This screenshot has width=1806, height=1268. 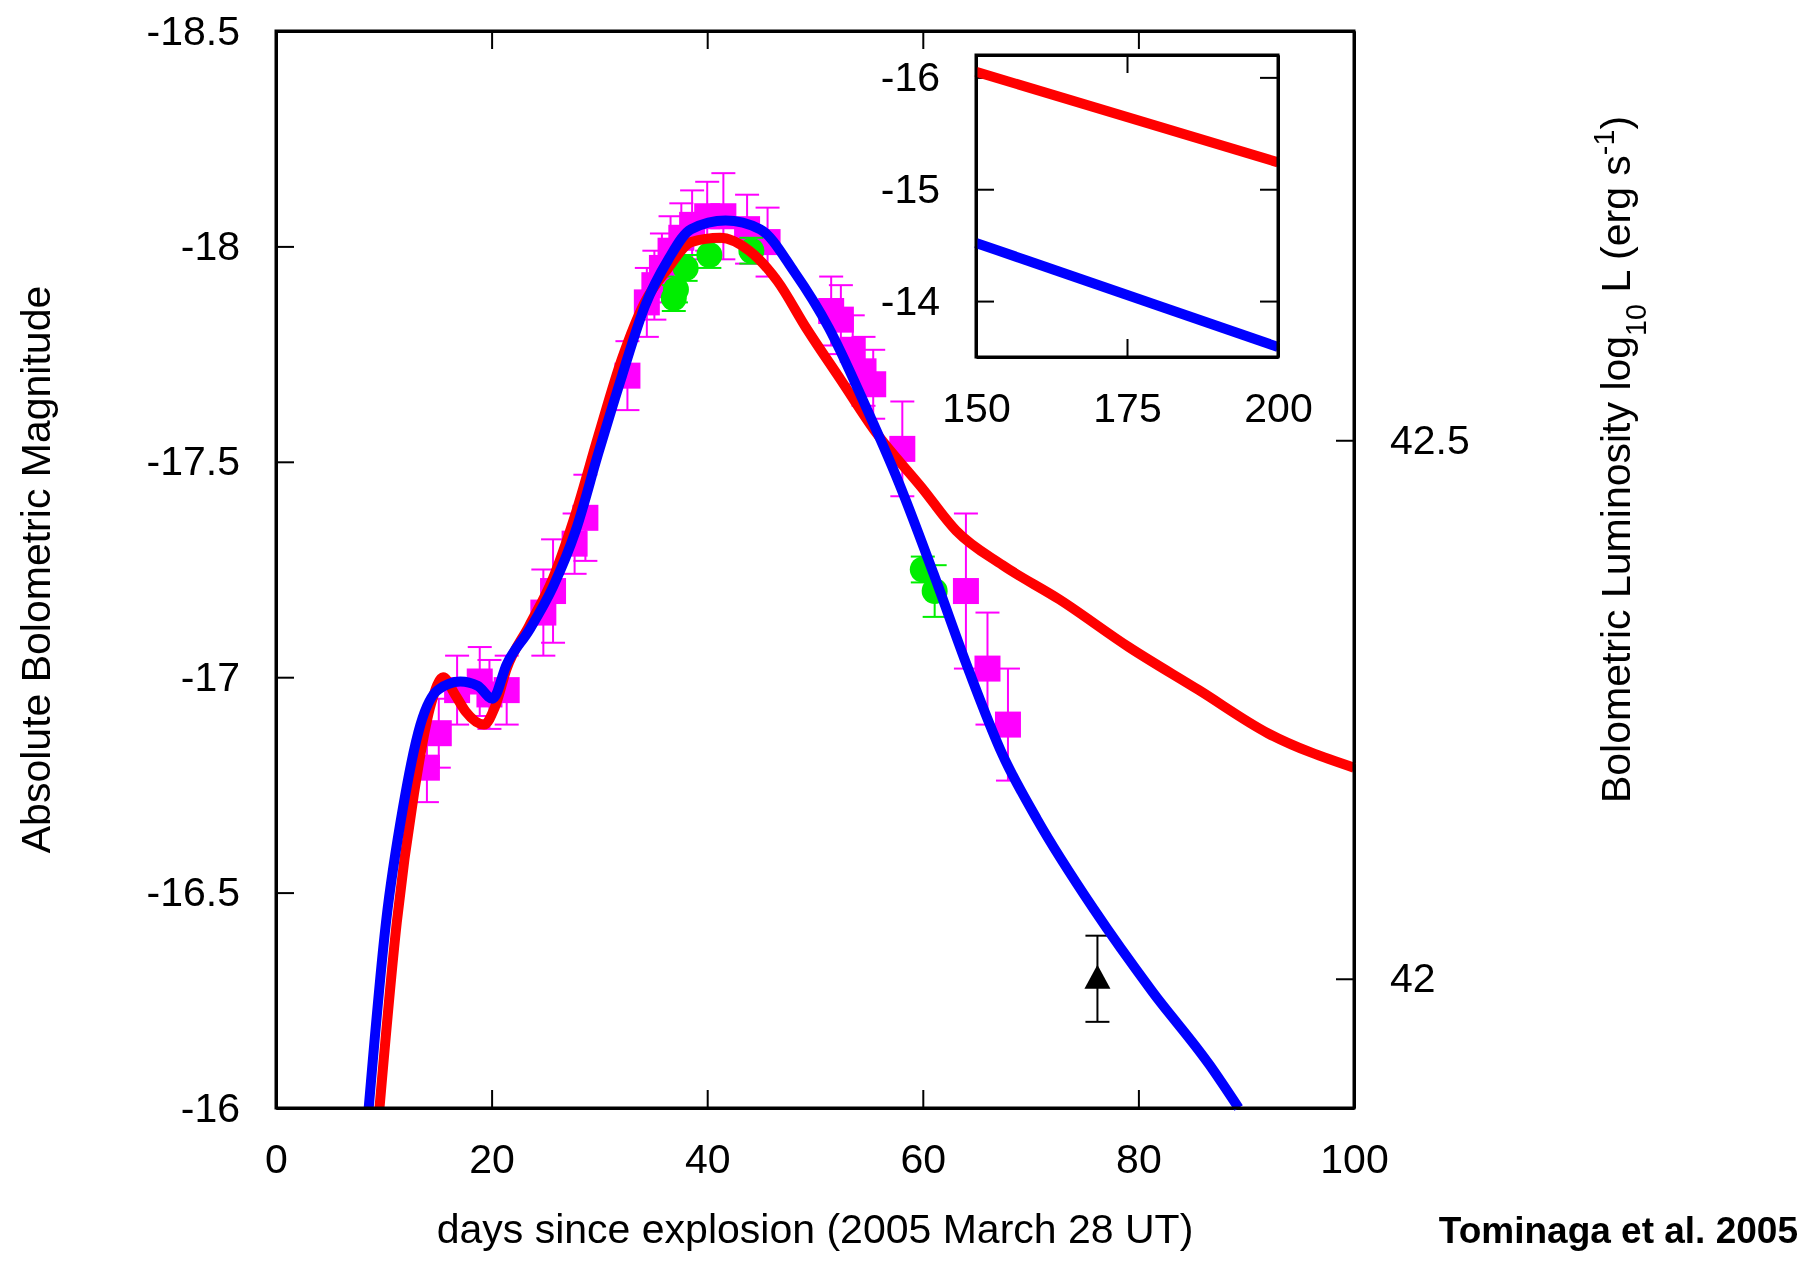 I want to click on y-tick-label: -17, so click(x=210, y=676).